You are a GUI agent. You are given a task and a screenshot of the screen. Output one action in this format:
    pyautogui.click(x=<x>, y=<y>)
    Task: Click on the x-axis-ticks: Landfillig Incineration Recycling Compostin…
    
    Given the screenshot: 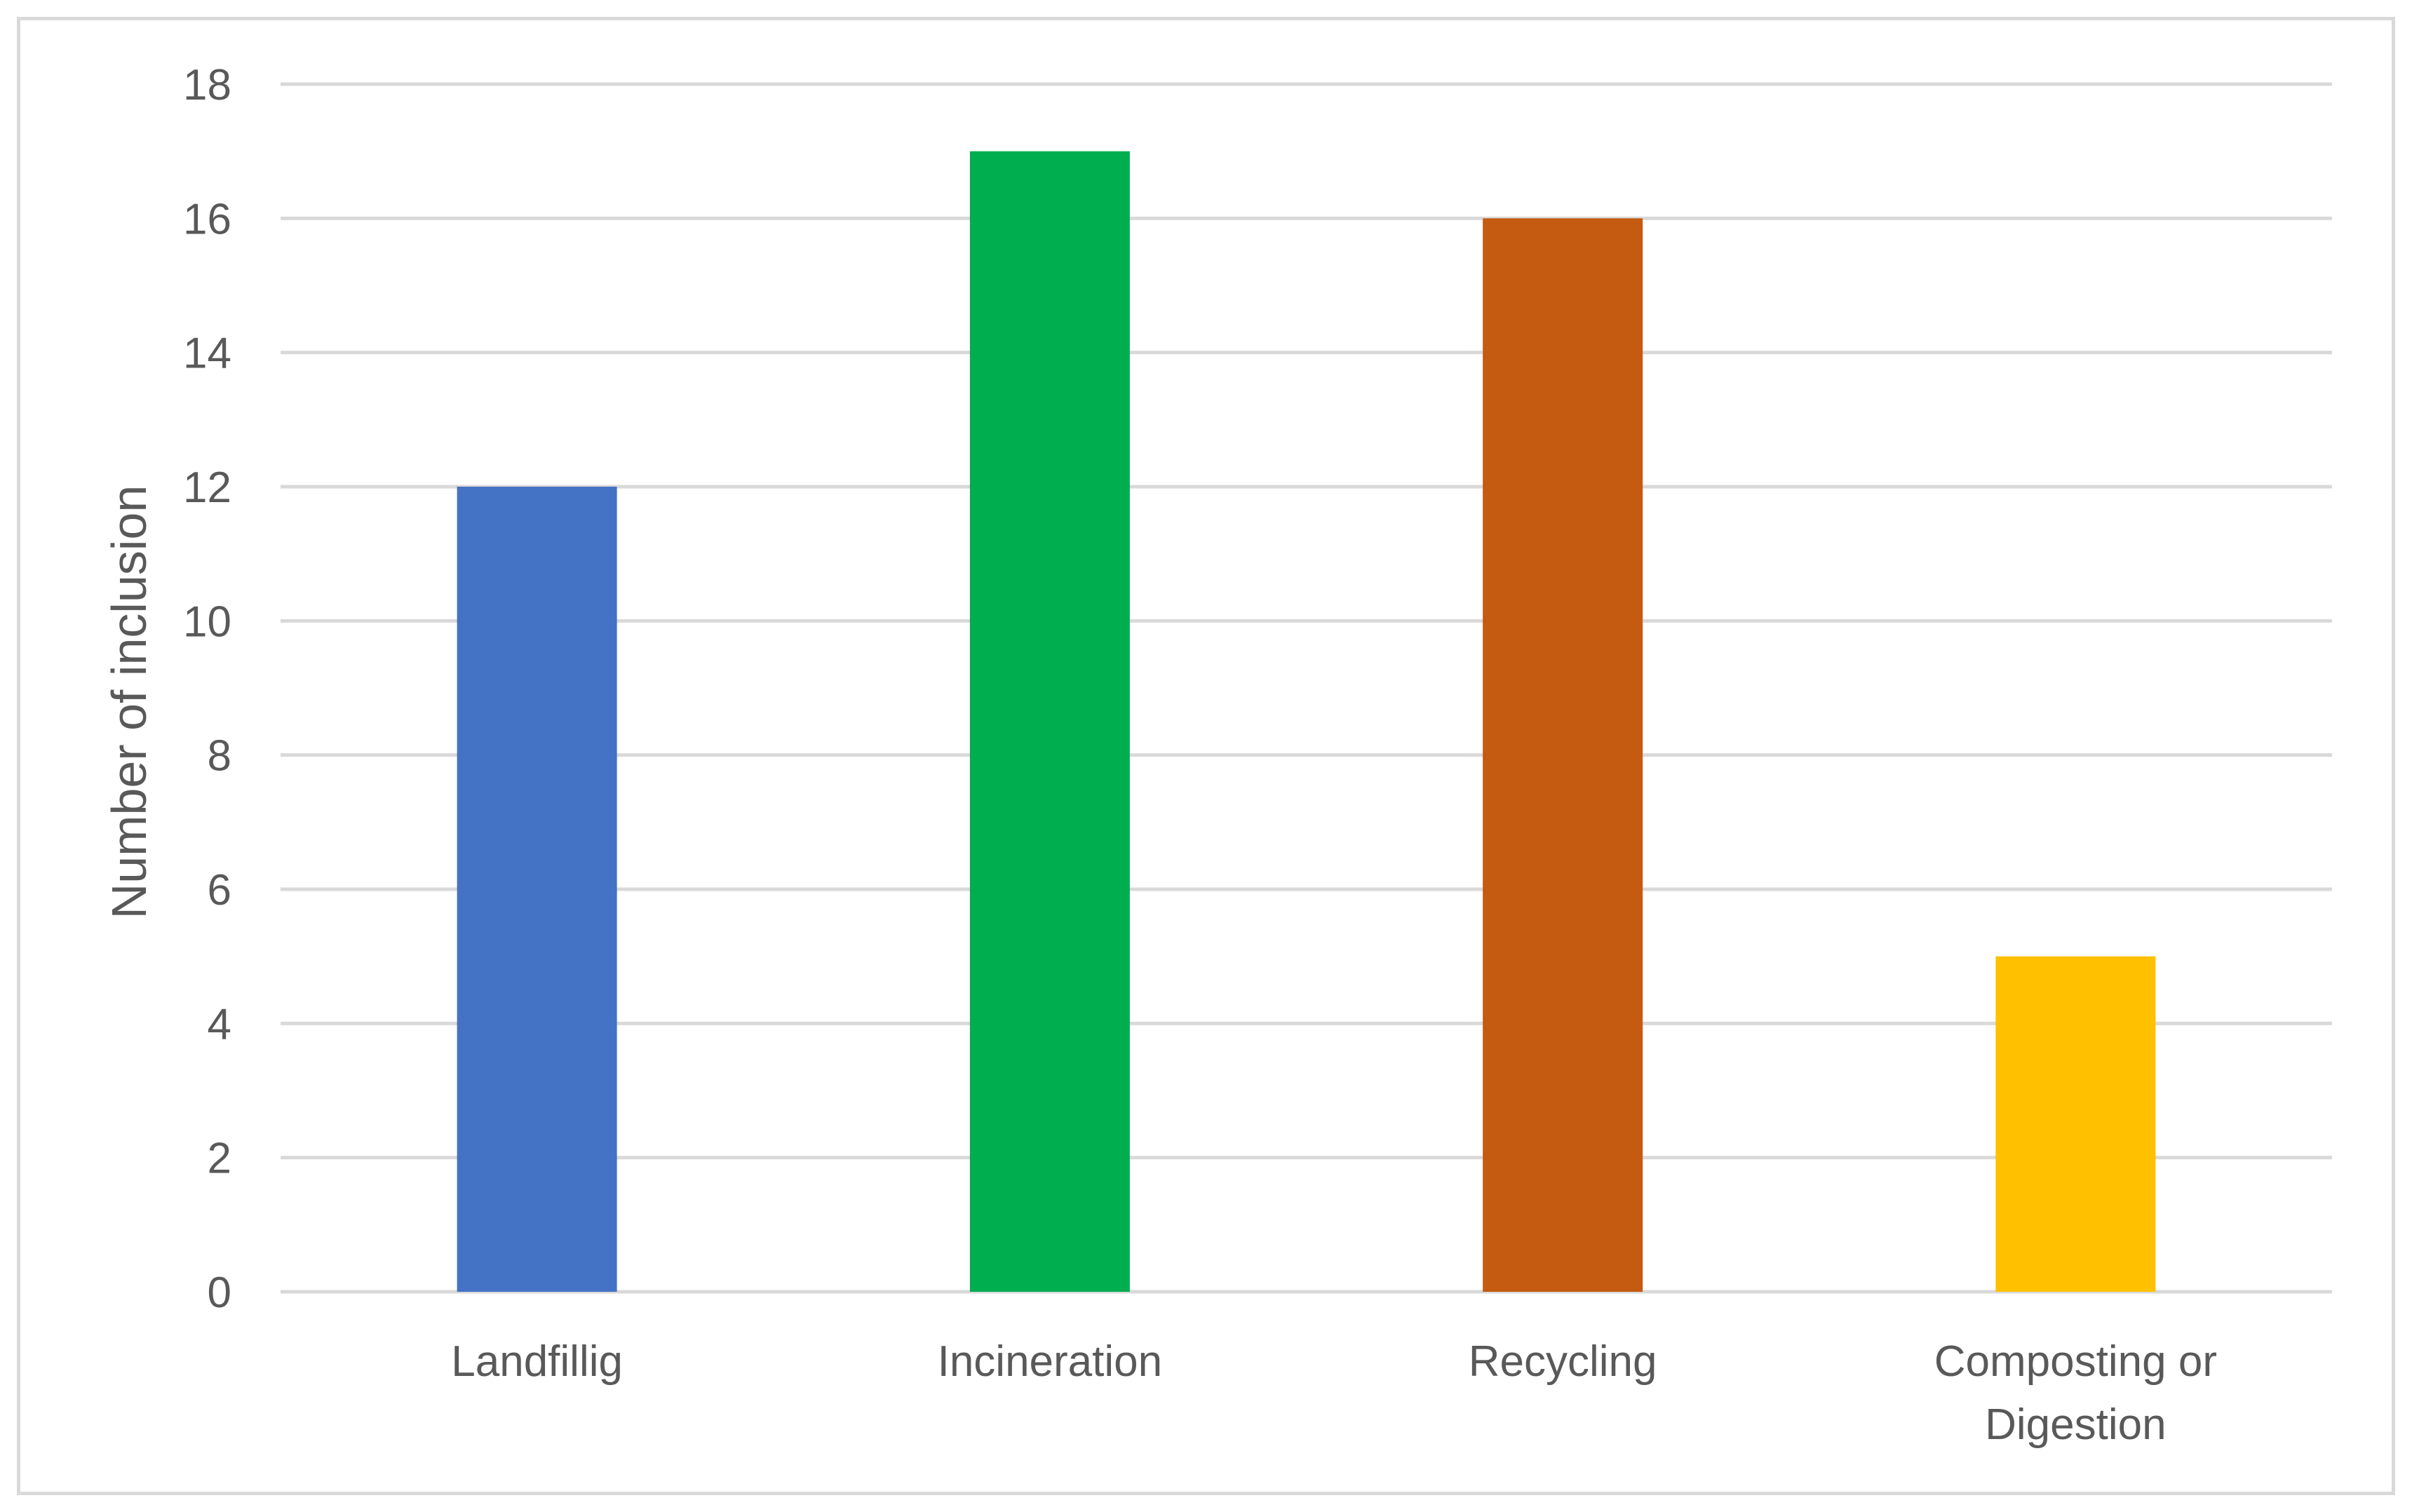 What is the action you would take?
    pyautogui.click(x=1334, y=1393)
    